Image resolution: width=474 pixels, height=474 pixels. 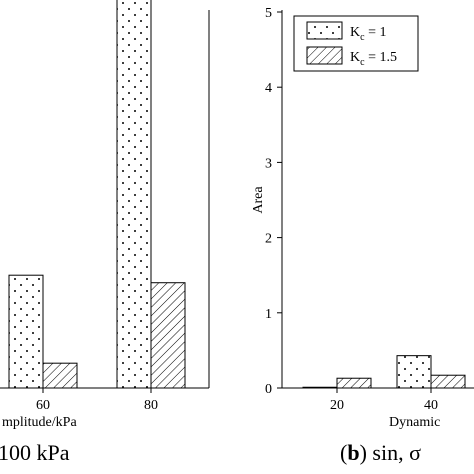 I want to click on right-panel-caption: (b) sin, σ, so click(x=380, y=452).